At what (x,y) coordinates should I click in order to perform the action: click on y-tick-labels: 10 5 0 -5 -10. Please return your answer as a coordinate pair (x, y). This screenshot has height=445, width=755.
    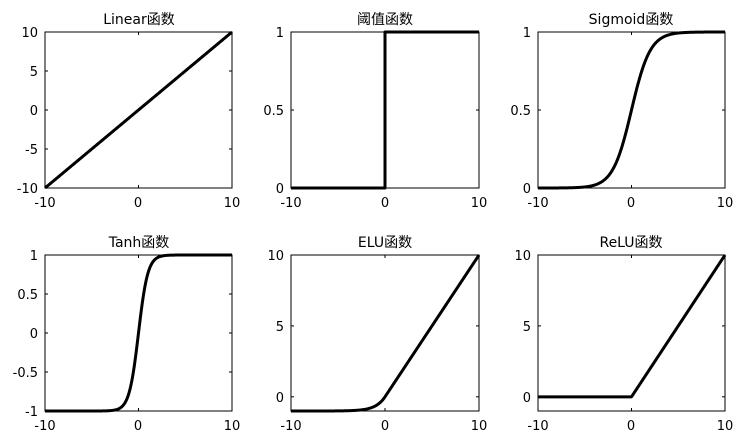
    Looking at the image, I should click on (27, 111).